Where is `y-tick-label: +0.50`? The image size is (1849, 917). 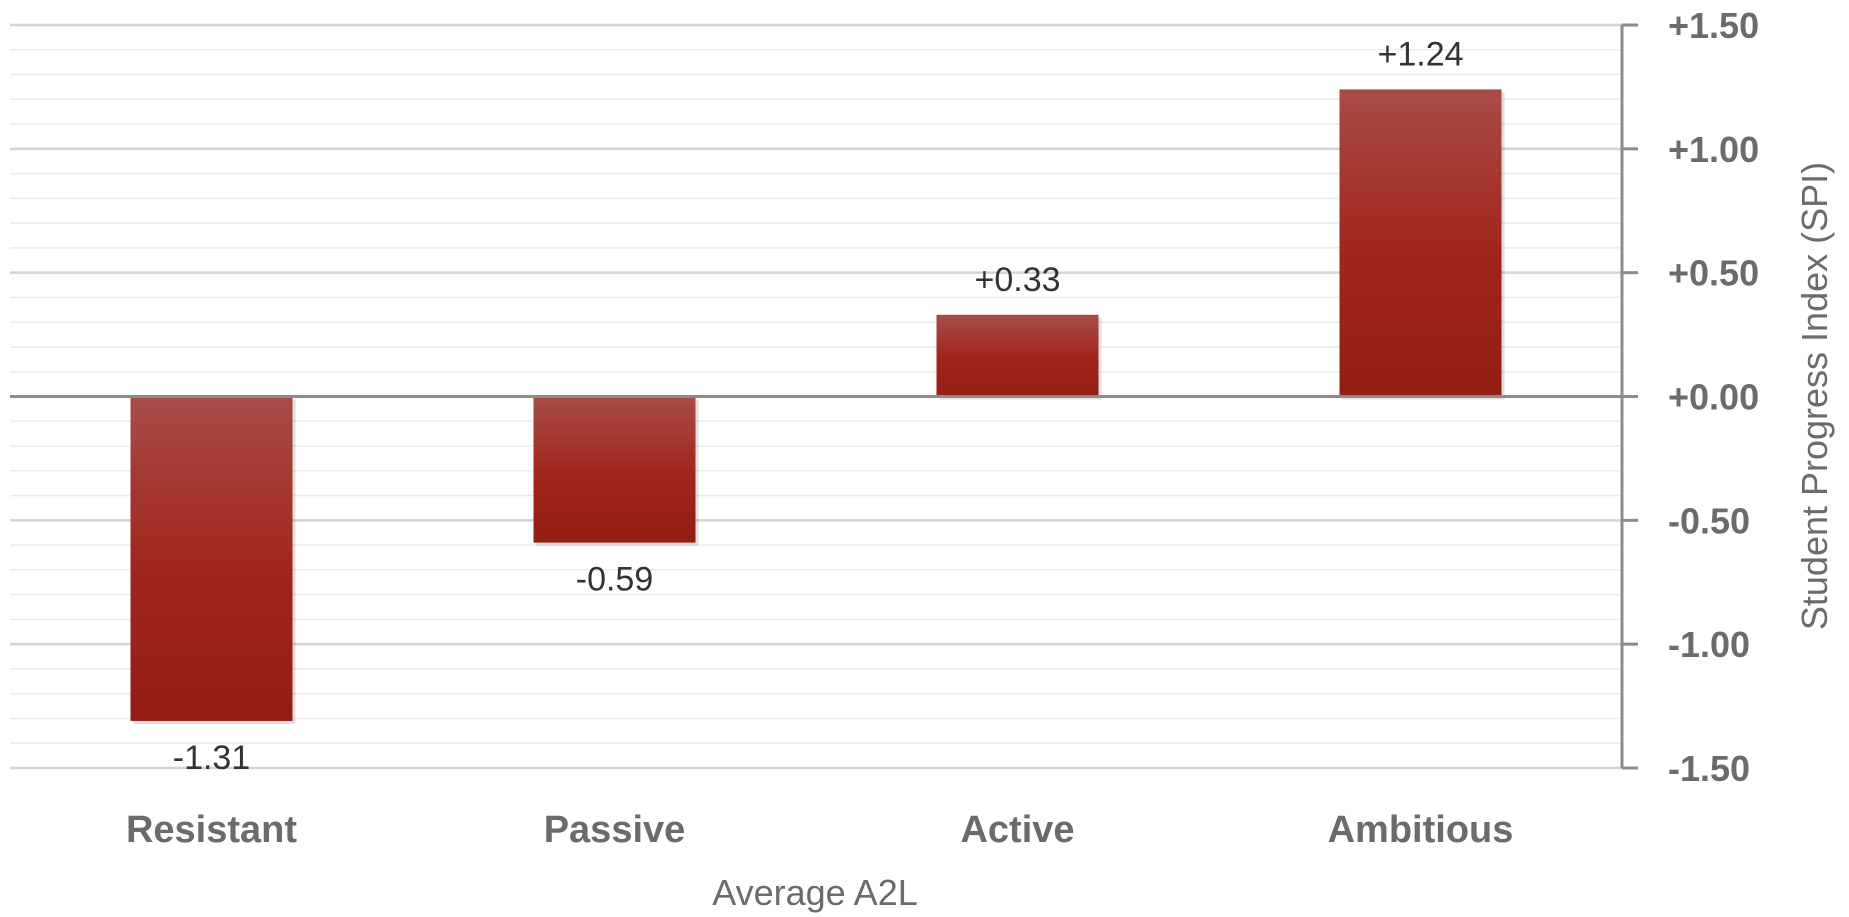 y-tick-label: +0.50 is located at coordinates (1713, 273).